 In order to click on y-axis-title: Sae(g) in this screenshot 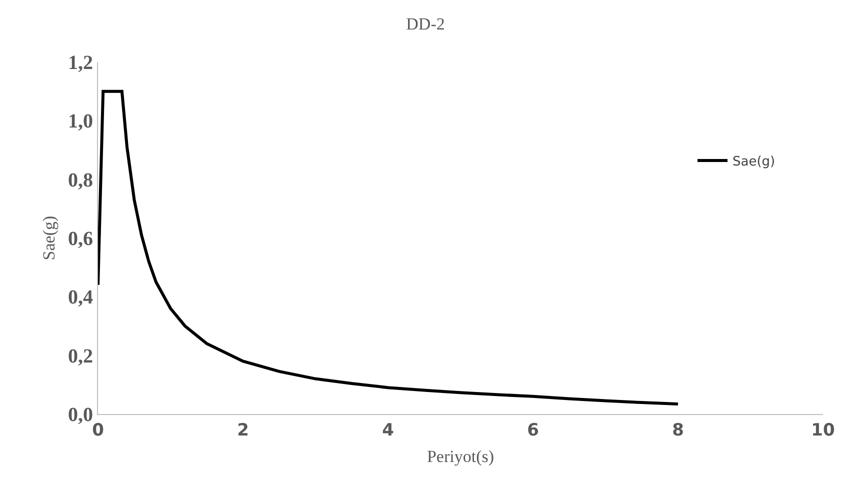, I will do `click(49, 238)`.